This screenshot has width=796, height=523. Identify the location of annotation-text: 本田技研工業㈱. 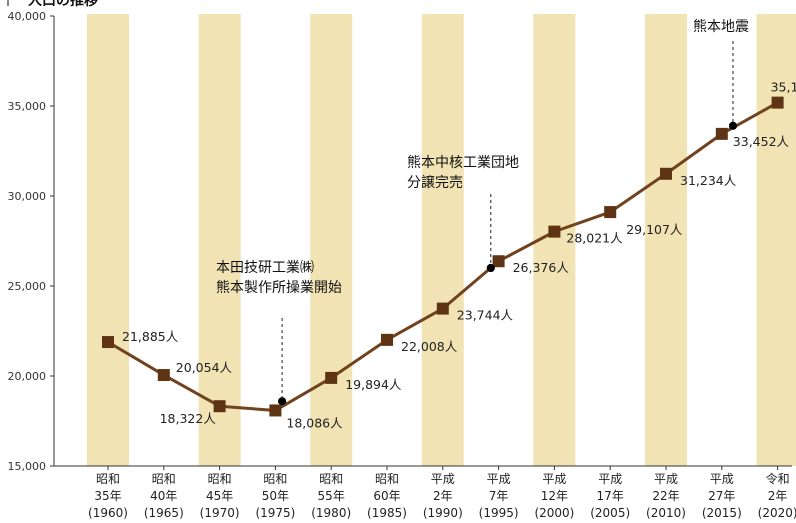
(265, 268).